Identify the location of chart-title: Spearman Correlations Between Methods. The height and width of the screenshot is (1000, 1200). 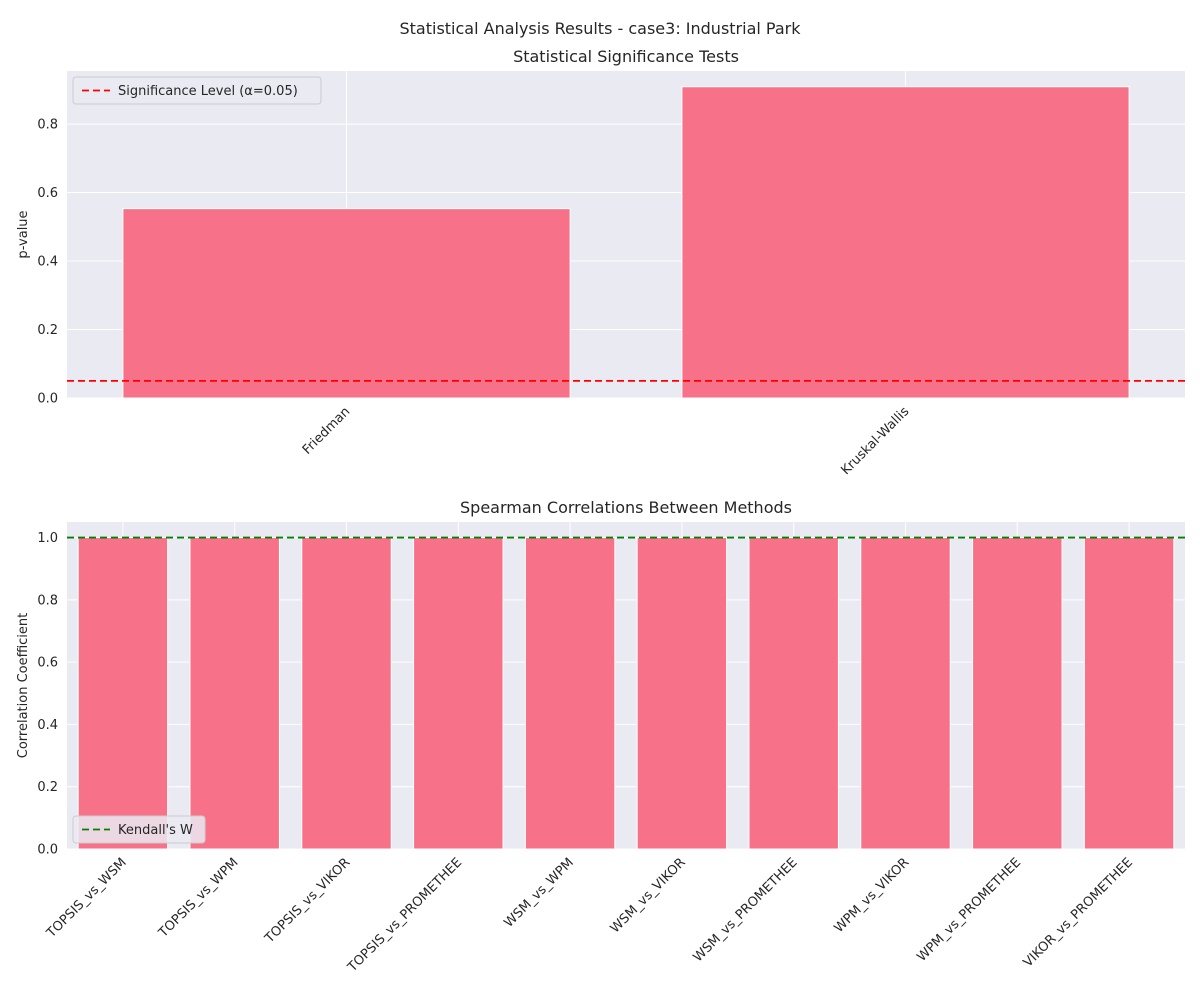
(626, 507).